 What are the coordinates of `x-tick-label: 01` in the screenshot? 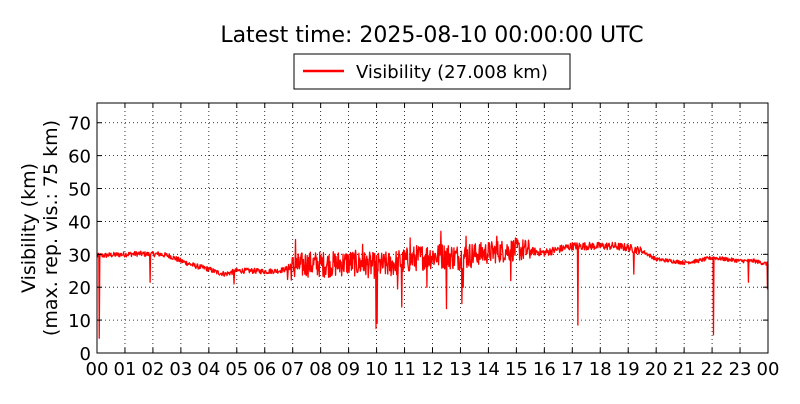 It's located at (125, 369).